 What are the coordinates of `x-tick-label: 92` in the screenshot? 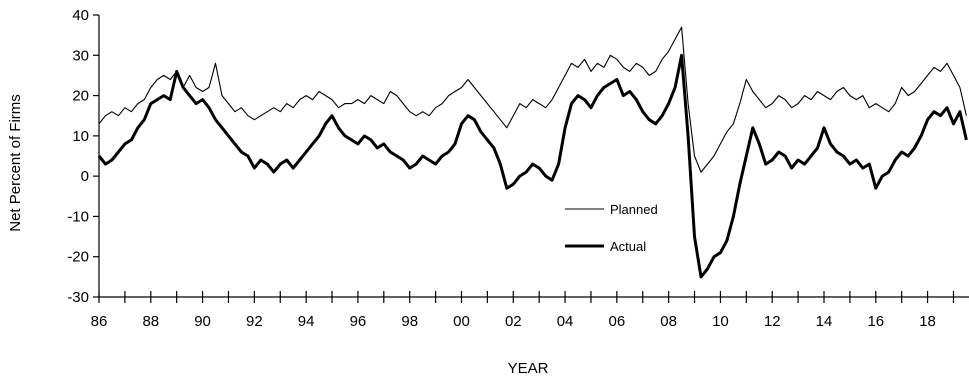 It's located at (254, 321).